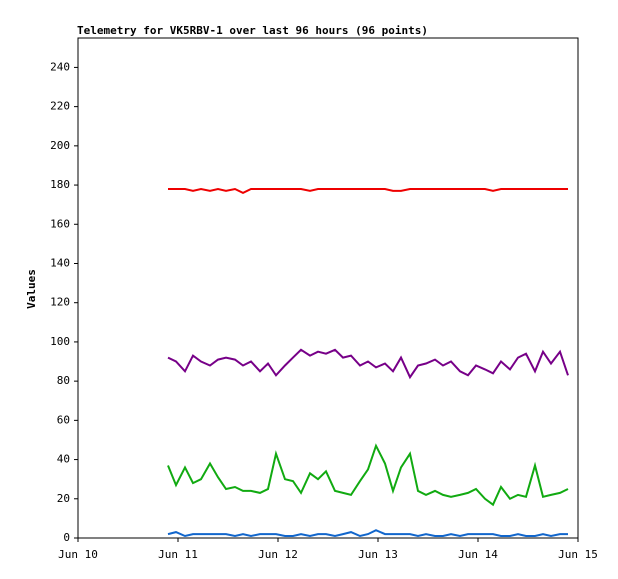 The width and height of the screenshot is (618, 579). What do you see at coordinates (60, 145) in the screenshot?
I see `y-tick-label: 200` at bounding box center [60, 145].